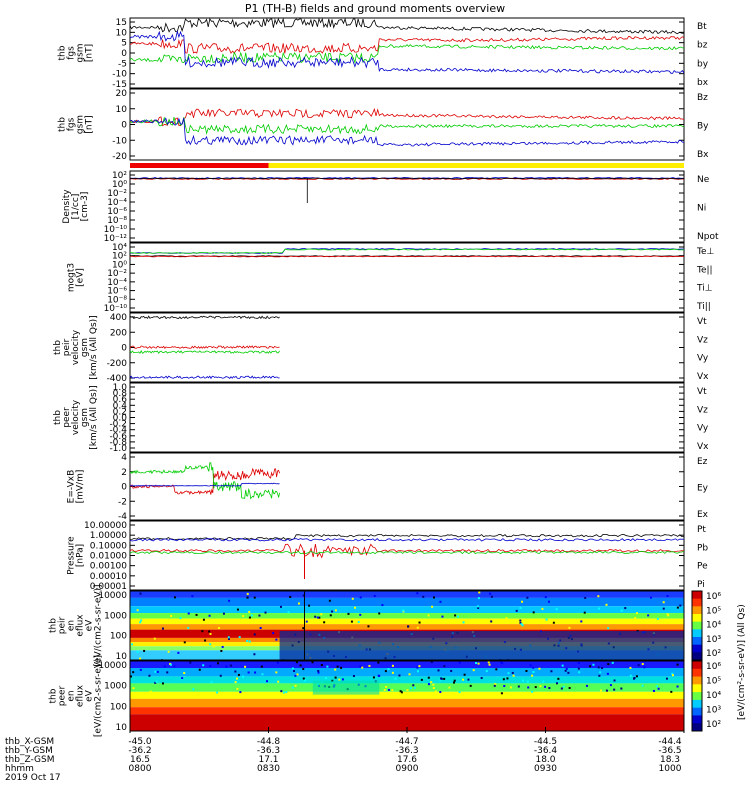 The width and height of the screenshot is (750, 804). Describe the element at coordinates (407, 251) in the screenshot. I see `series-line-Ti-par` at that location.